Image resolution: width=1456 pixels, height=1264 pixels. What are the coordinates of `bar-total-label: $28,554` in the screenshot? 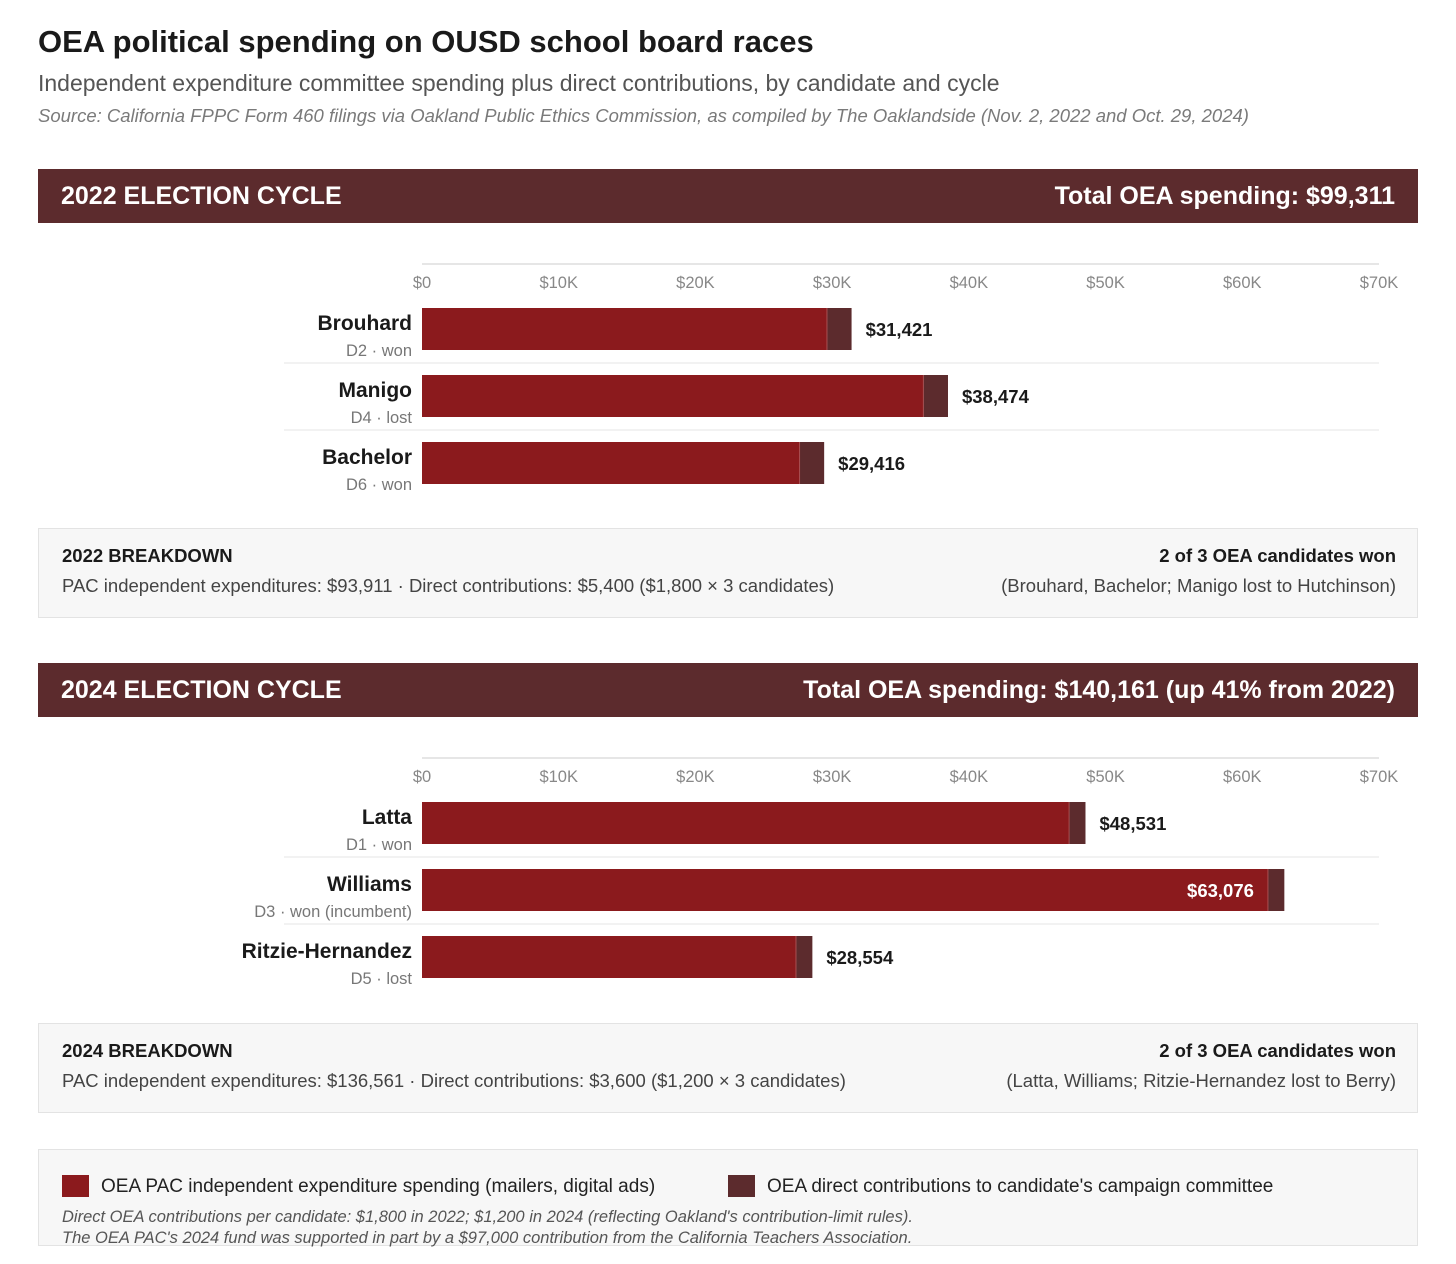 It's located at (860, 957).